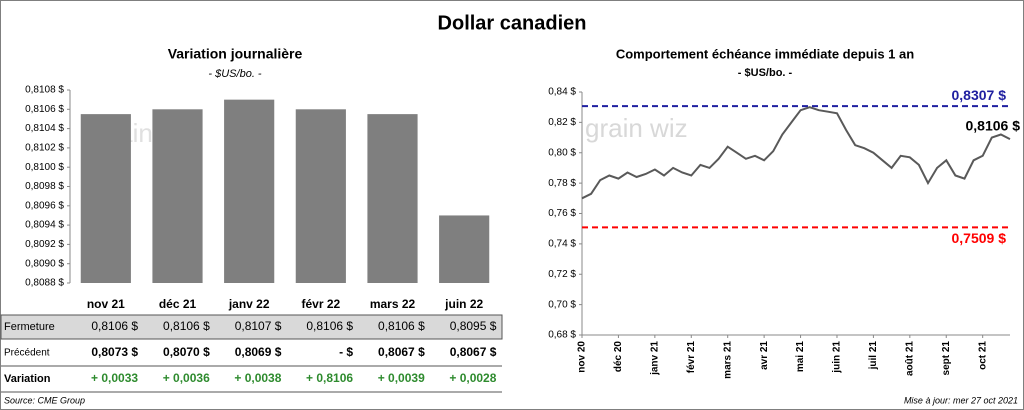 This screenshot has width=1024, height=410. Describe the element at coordinates (114, 352) in the screenshot. I see `cell: 0,8073 $` at that location.